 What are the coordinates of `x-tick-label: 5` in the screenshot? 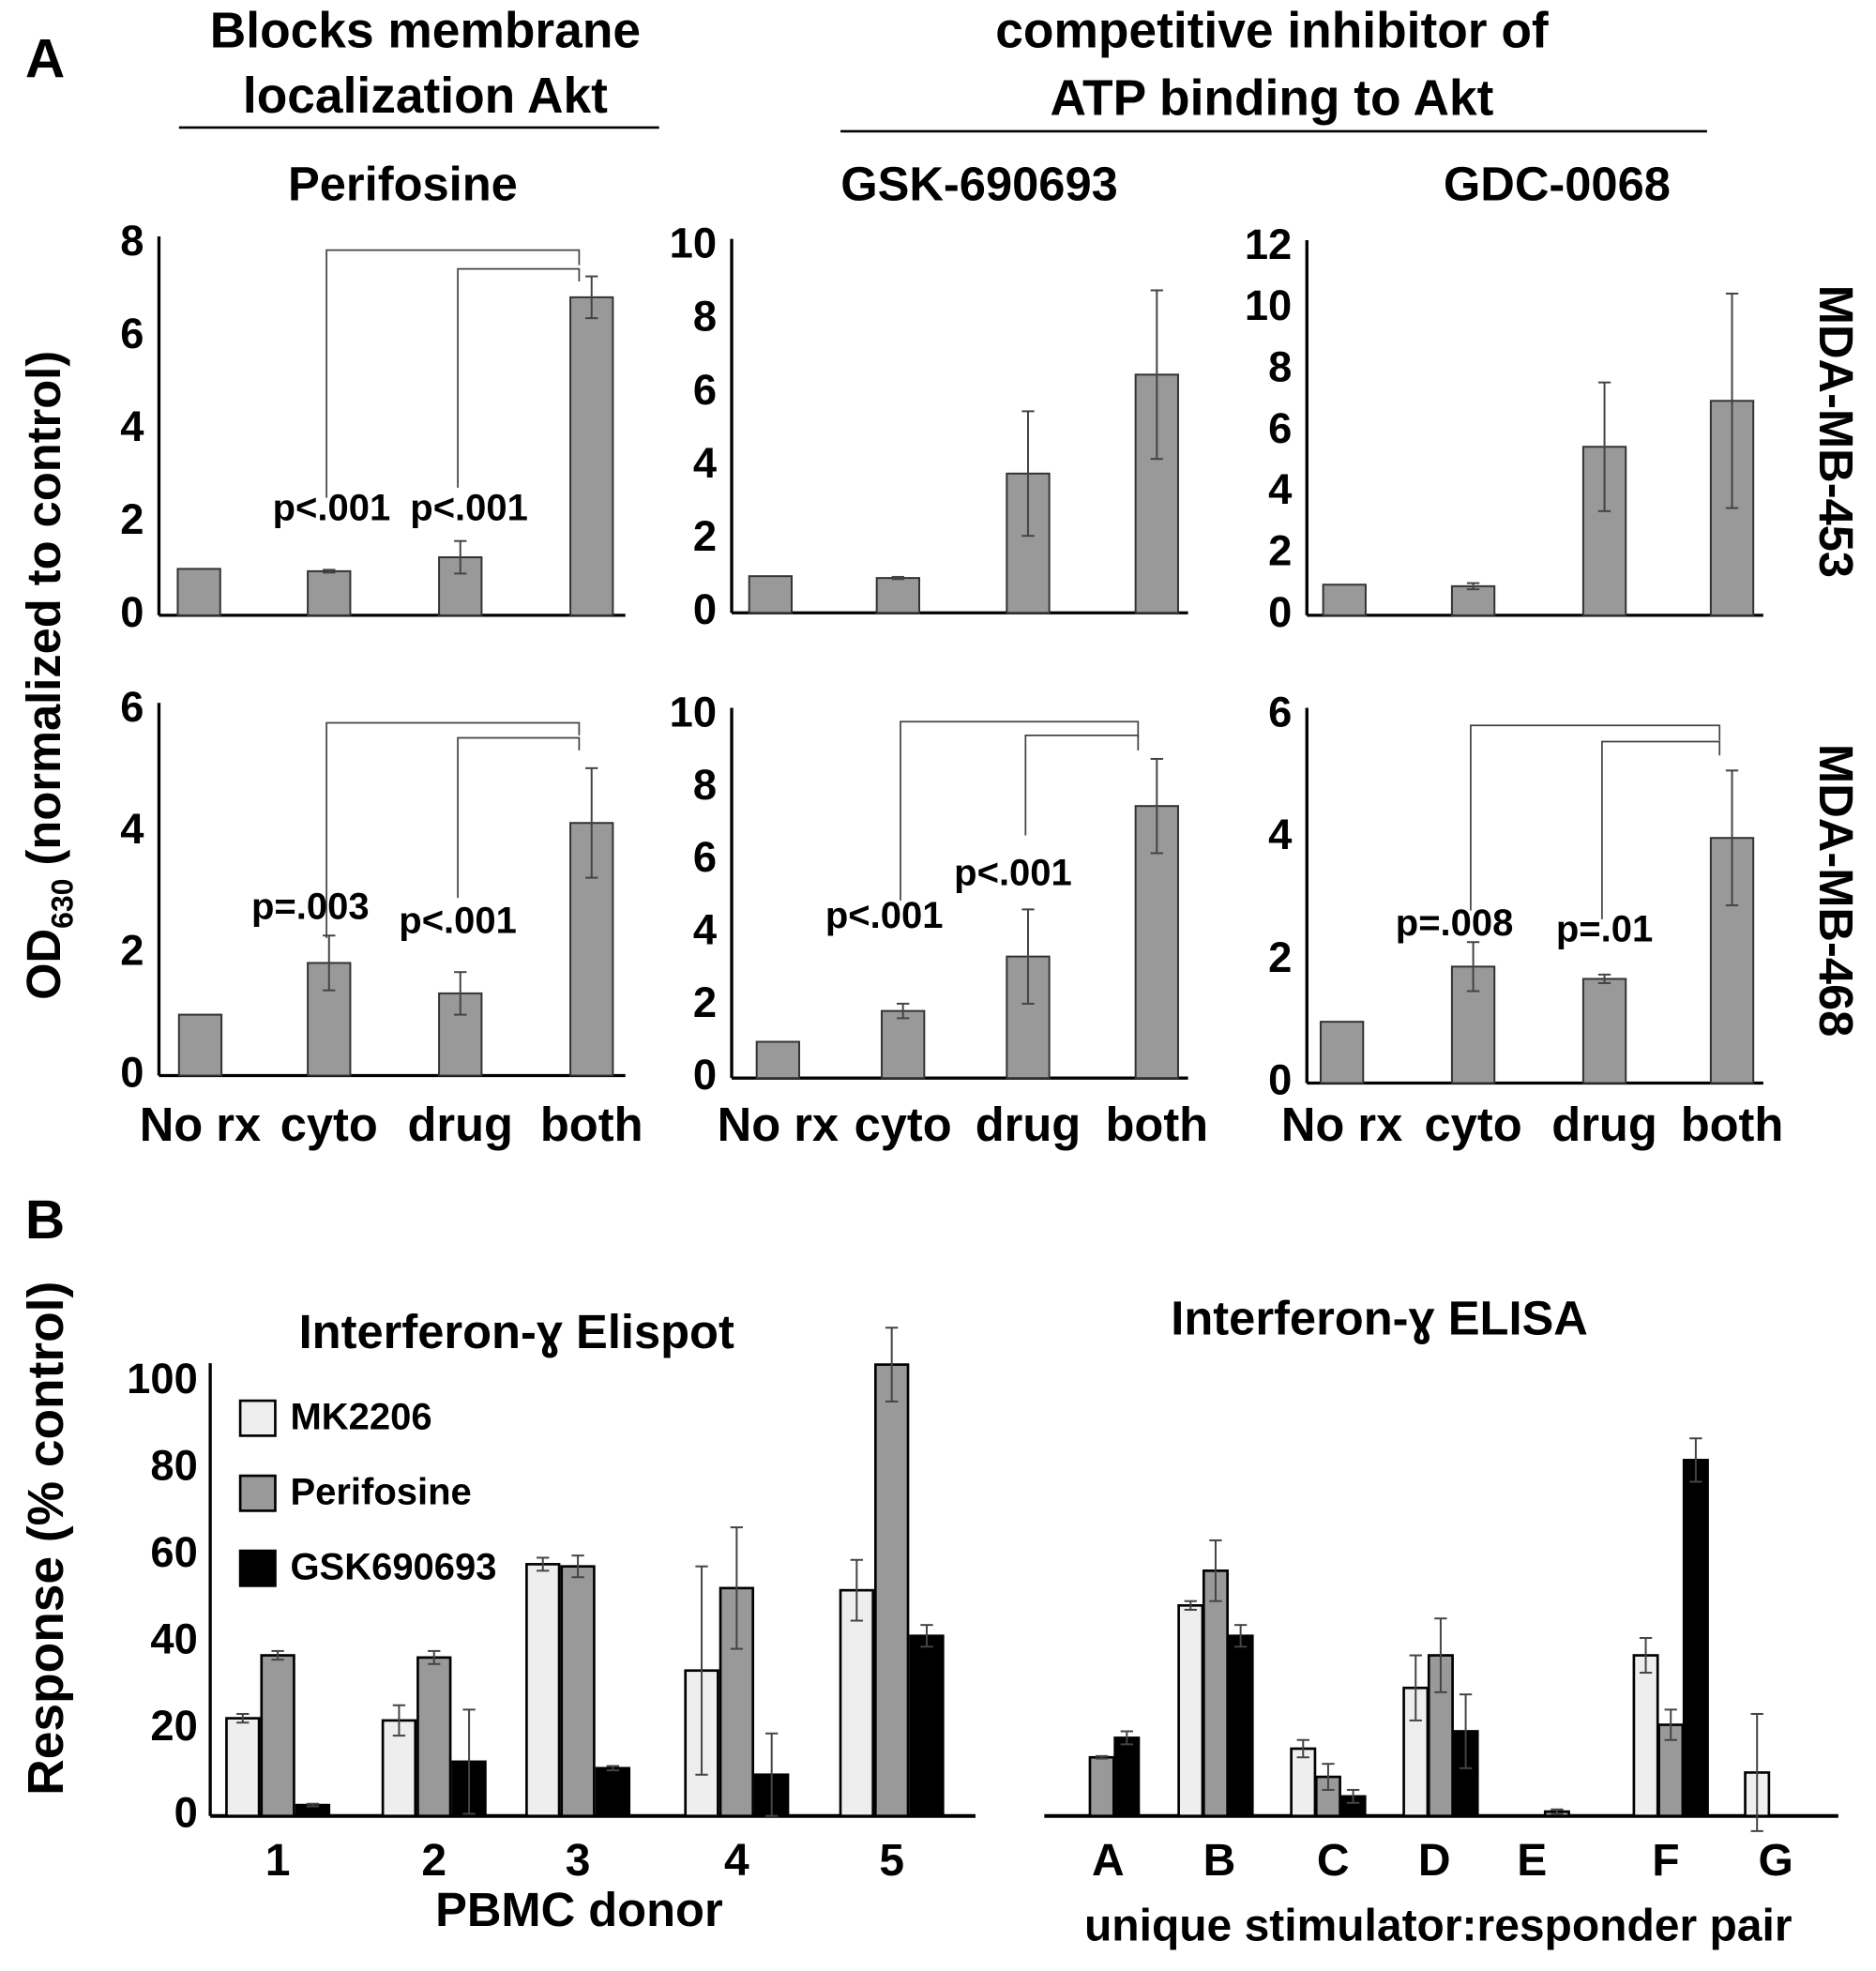 It's located at (891, 1861).